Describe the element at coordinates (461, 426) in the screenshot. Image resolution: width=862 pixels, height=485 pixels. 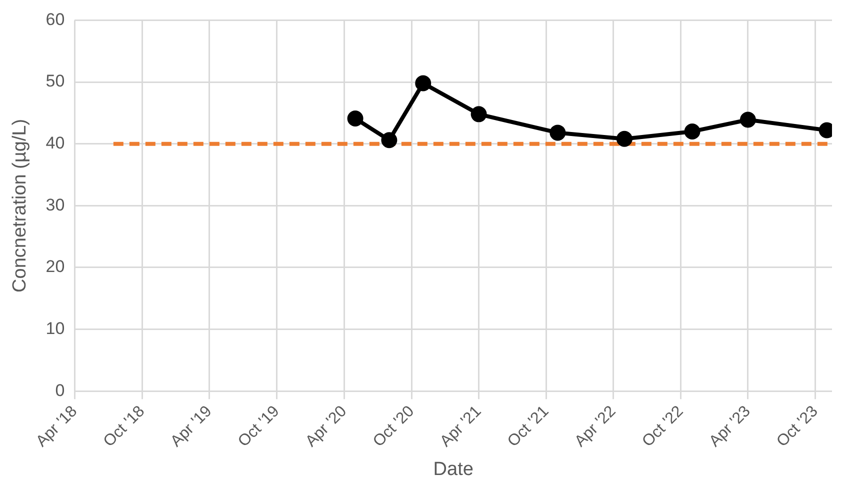
I see `x-tick-label: Apr '21` at that location.